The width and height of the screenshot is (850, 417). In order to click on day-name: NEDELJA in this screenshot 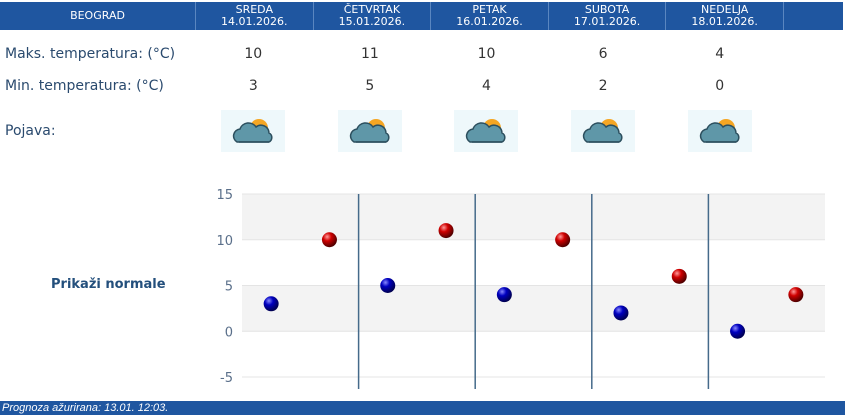, I will do `click(725, 9)`.